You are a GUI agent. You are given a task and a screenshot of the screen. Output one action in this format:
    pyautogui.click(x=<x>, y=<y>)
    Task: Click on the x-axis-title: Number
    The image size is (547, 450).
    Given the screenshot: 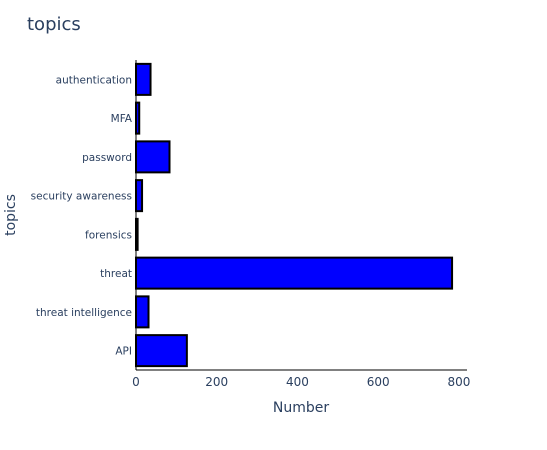 What is the action you would take?
    pyautogui.click(x=301, y=408)
    